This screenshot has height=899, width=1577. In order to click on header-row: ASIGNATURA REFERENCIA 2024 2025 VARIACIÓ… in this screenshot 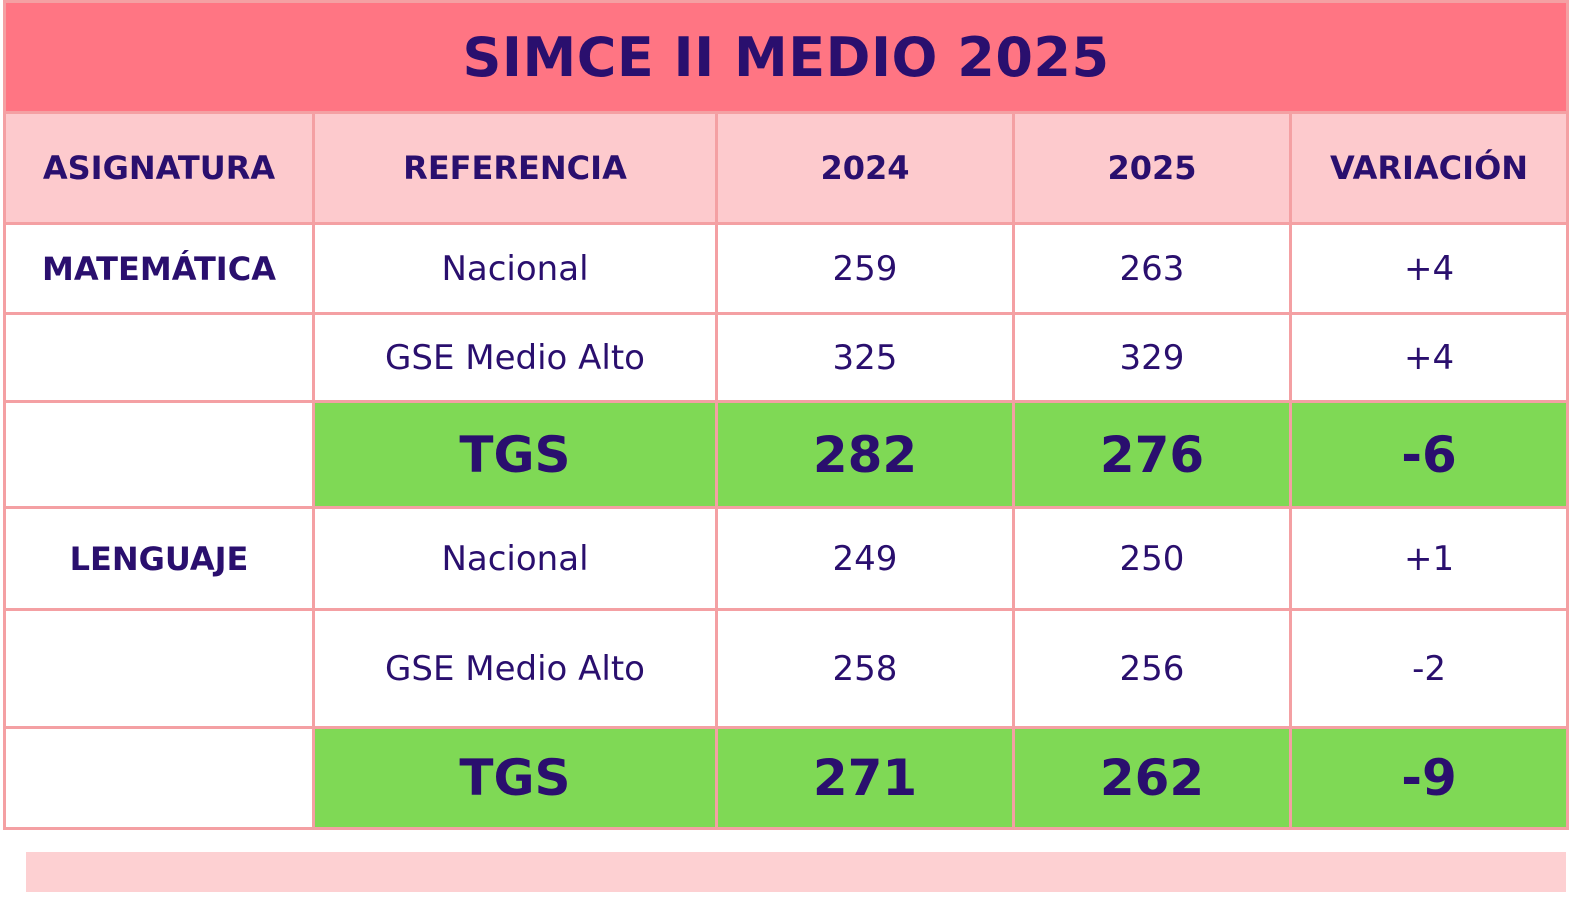, I will do `click(786, 168)`.